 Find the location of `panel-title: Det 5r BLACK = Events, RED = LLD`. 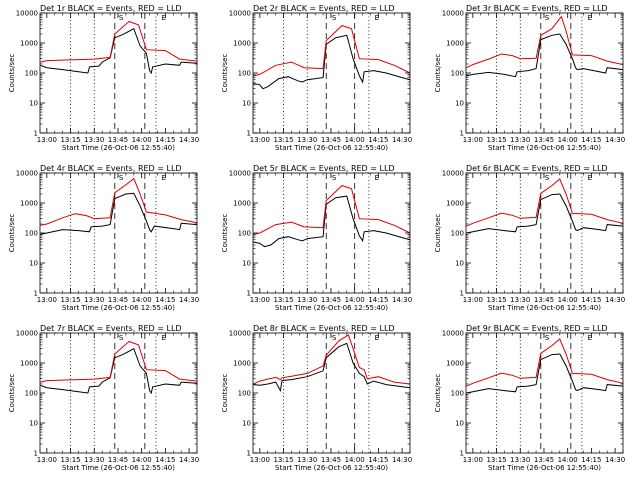

panel-title: Det 5r BLACK = Events, RED = LLD is located at coordinates (324, 168).